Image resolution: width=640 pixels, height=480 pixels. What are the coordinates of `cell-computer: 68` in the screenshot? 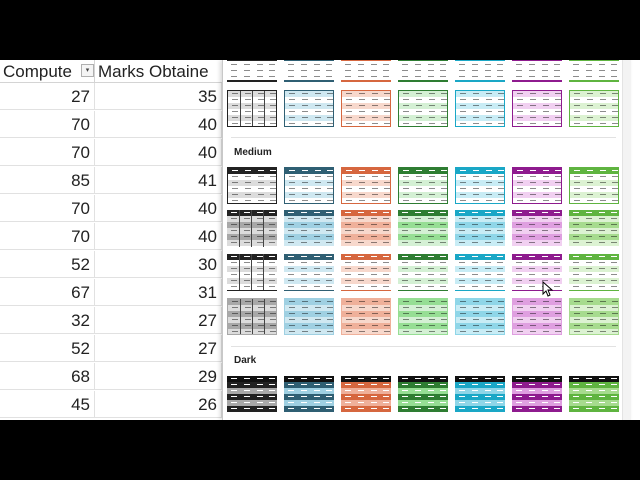 It's located at (47, 376).